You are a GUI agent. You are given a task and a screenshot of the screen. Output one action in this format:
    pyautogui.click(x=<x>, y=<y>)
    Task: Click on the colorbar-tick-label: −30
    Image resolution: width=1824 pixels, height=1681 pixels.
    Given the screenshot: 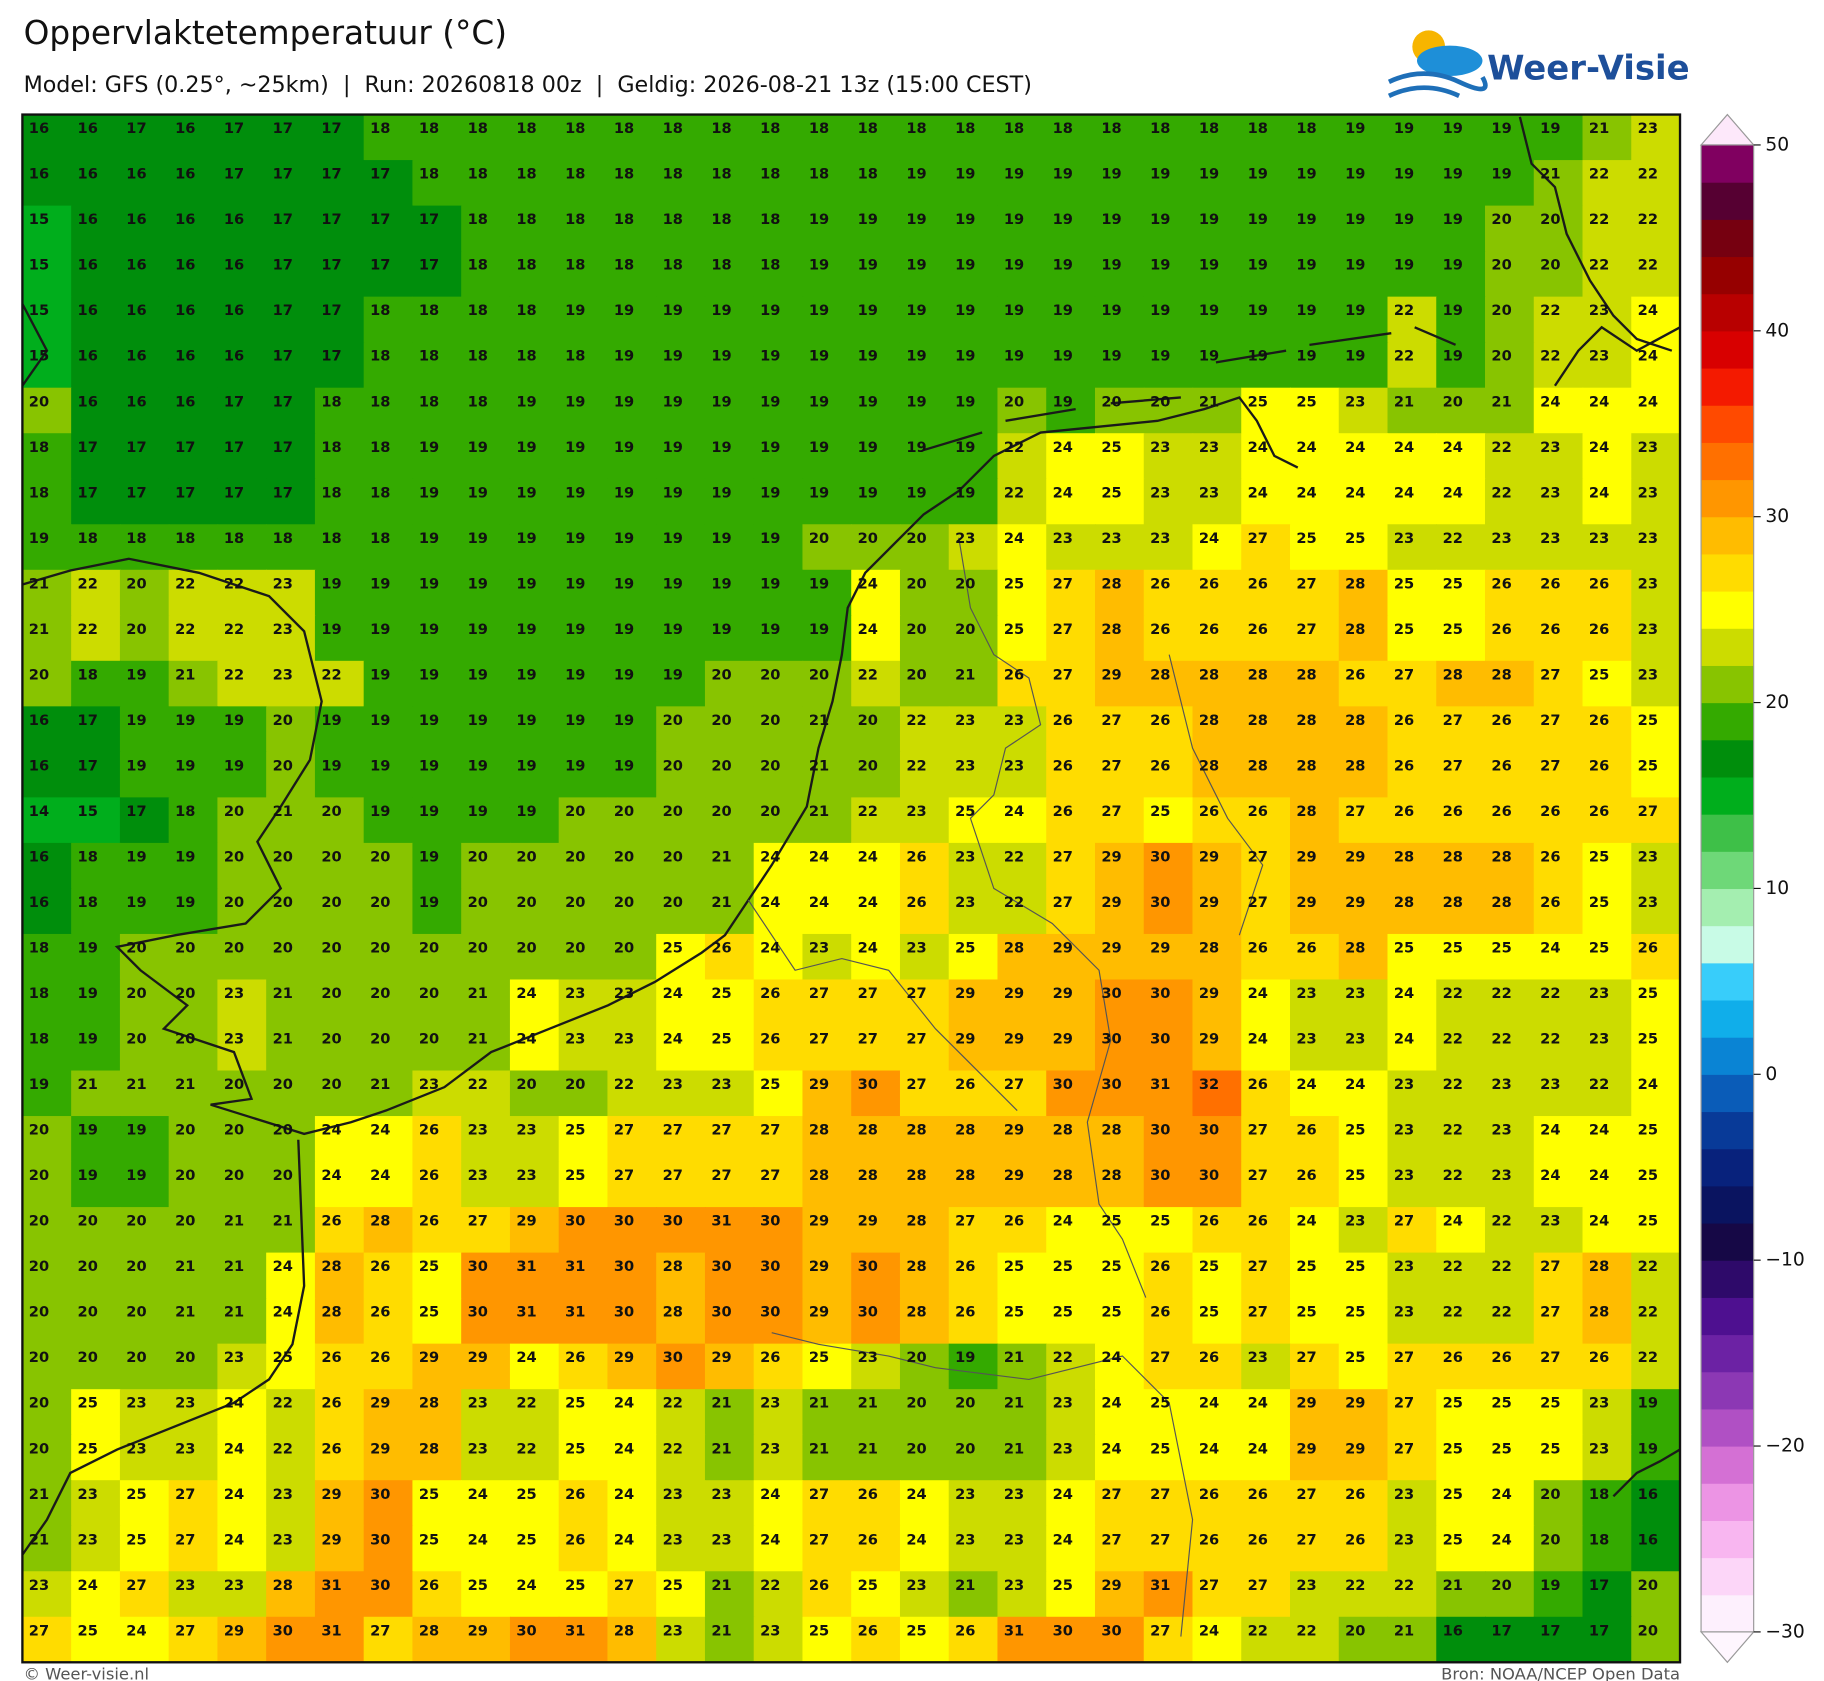 What is the action you would take?
    pyautogui.click(x=1784, y=1631)
    